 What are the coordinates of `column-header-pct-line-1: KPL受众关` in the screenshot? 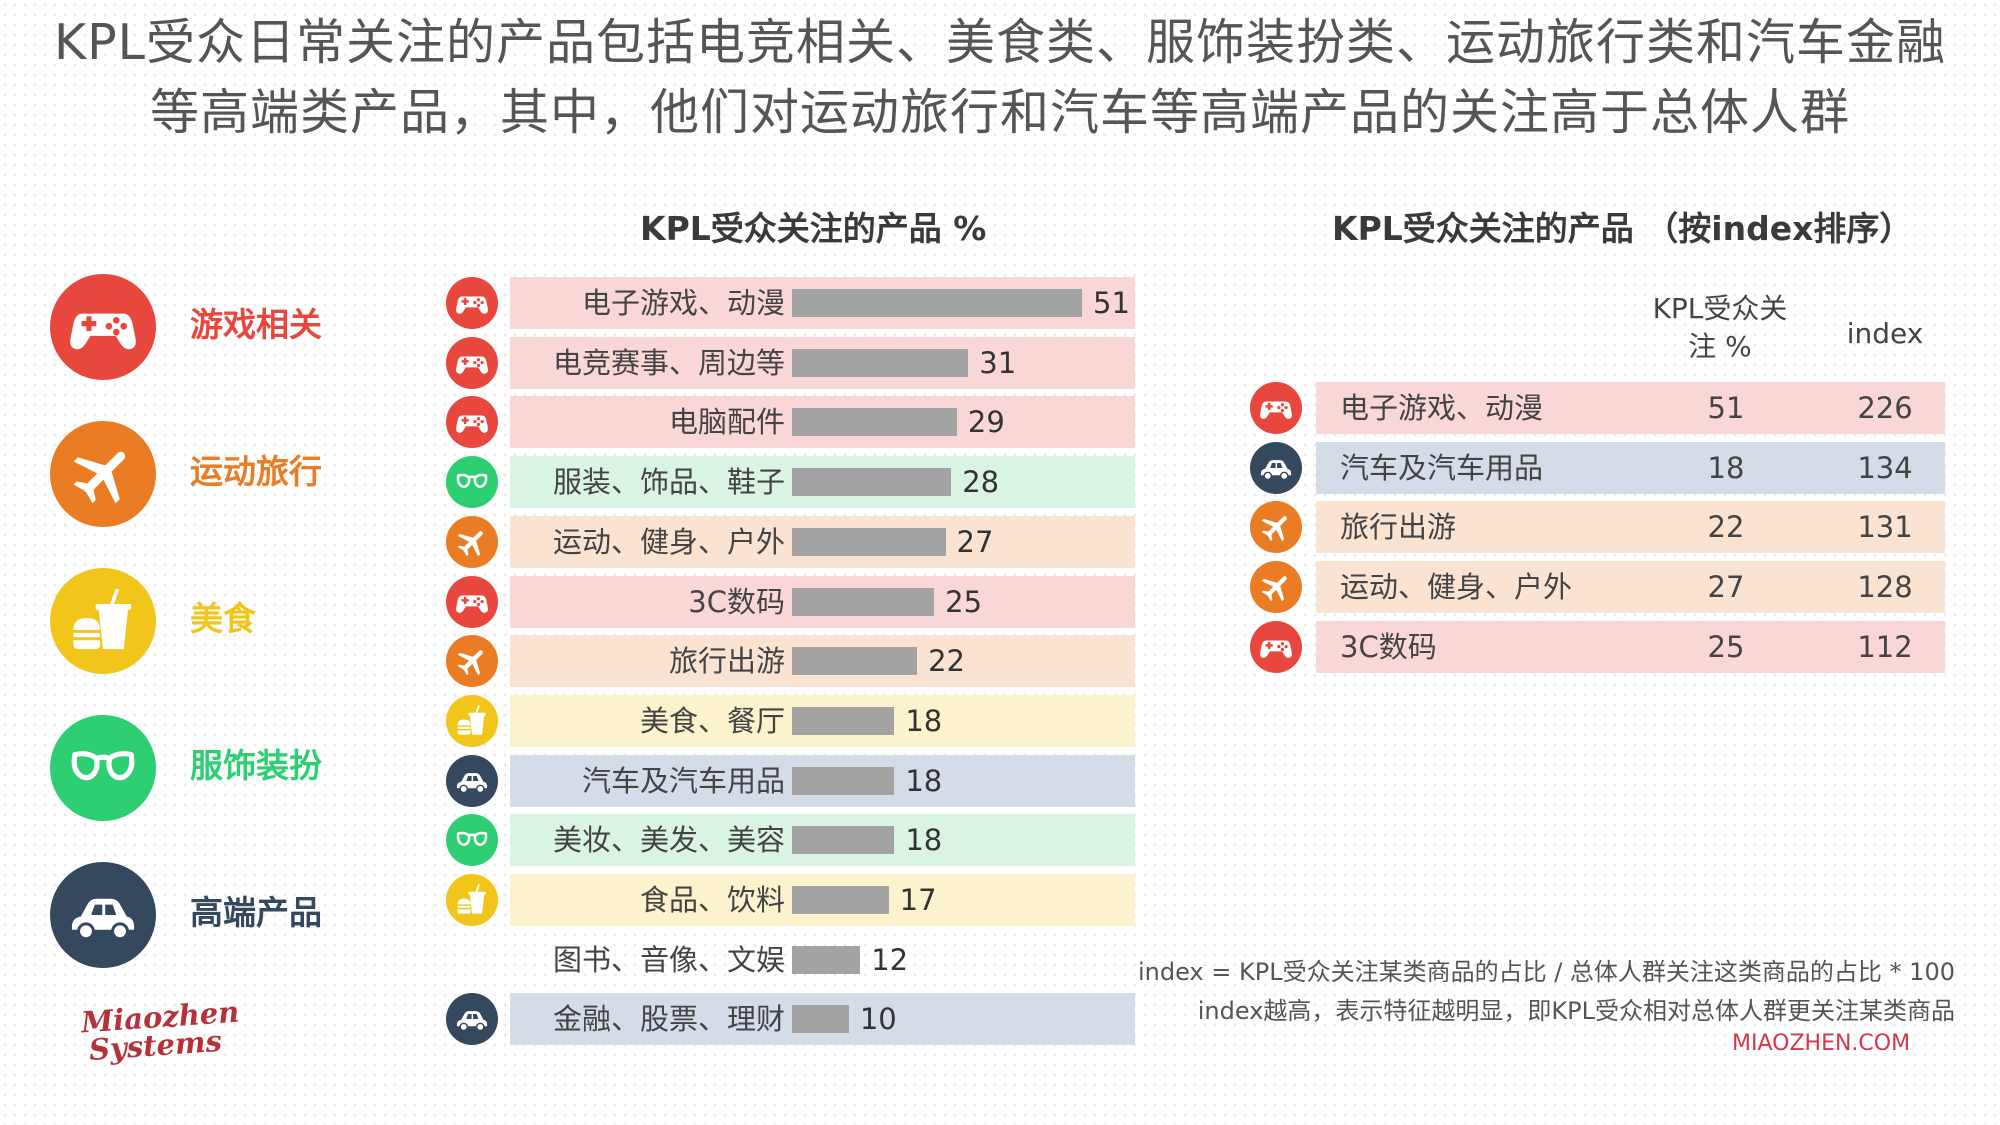 It's located at (1720, 308).